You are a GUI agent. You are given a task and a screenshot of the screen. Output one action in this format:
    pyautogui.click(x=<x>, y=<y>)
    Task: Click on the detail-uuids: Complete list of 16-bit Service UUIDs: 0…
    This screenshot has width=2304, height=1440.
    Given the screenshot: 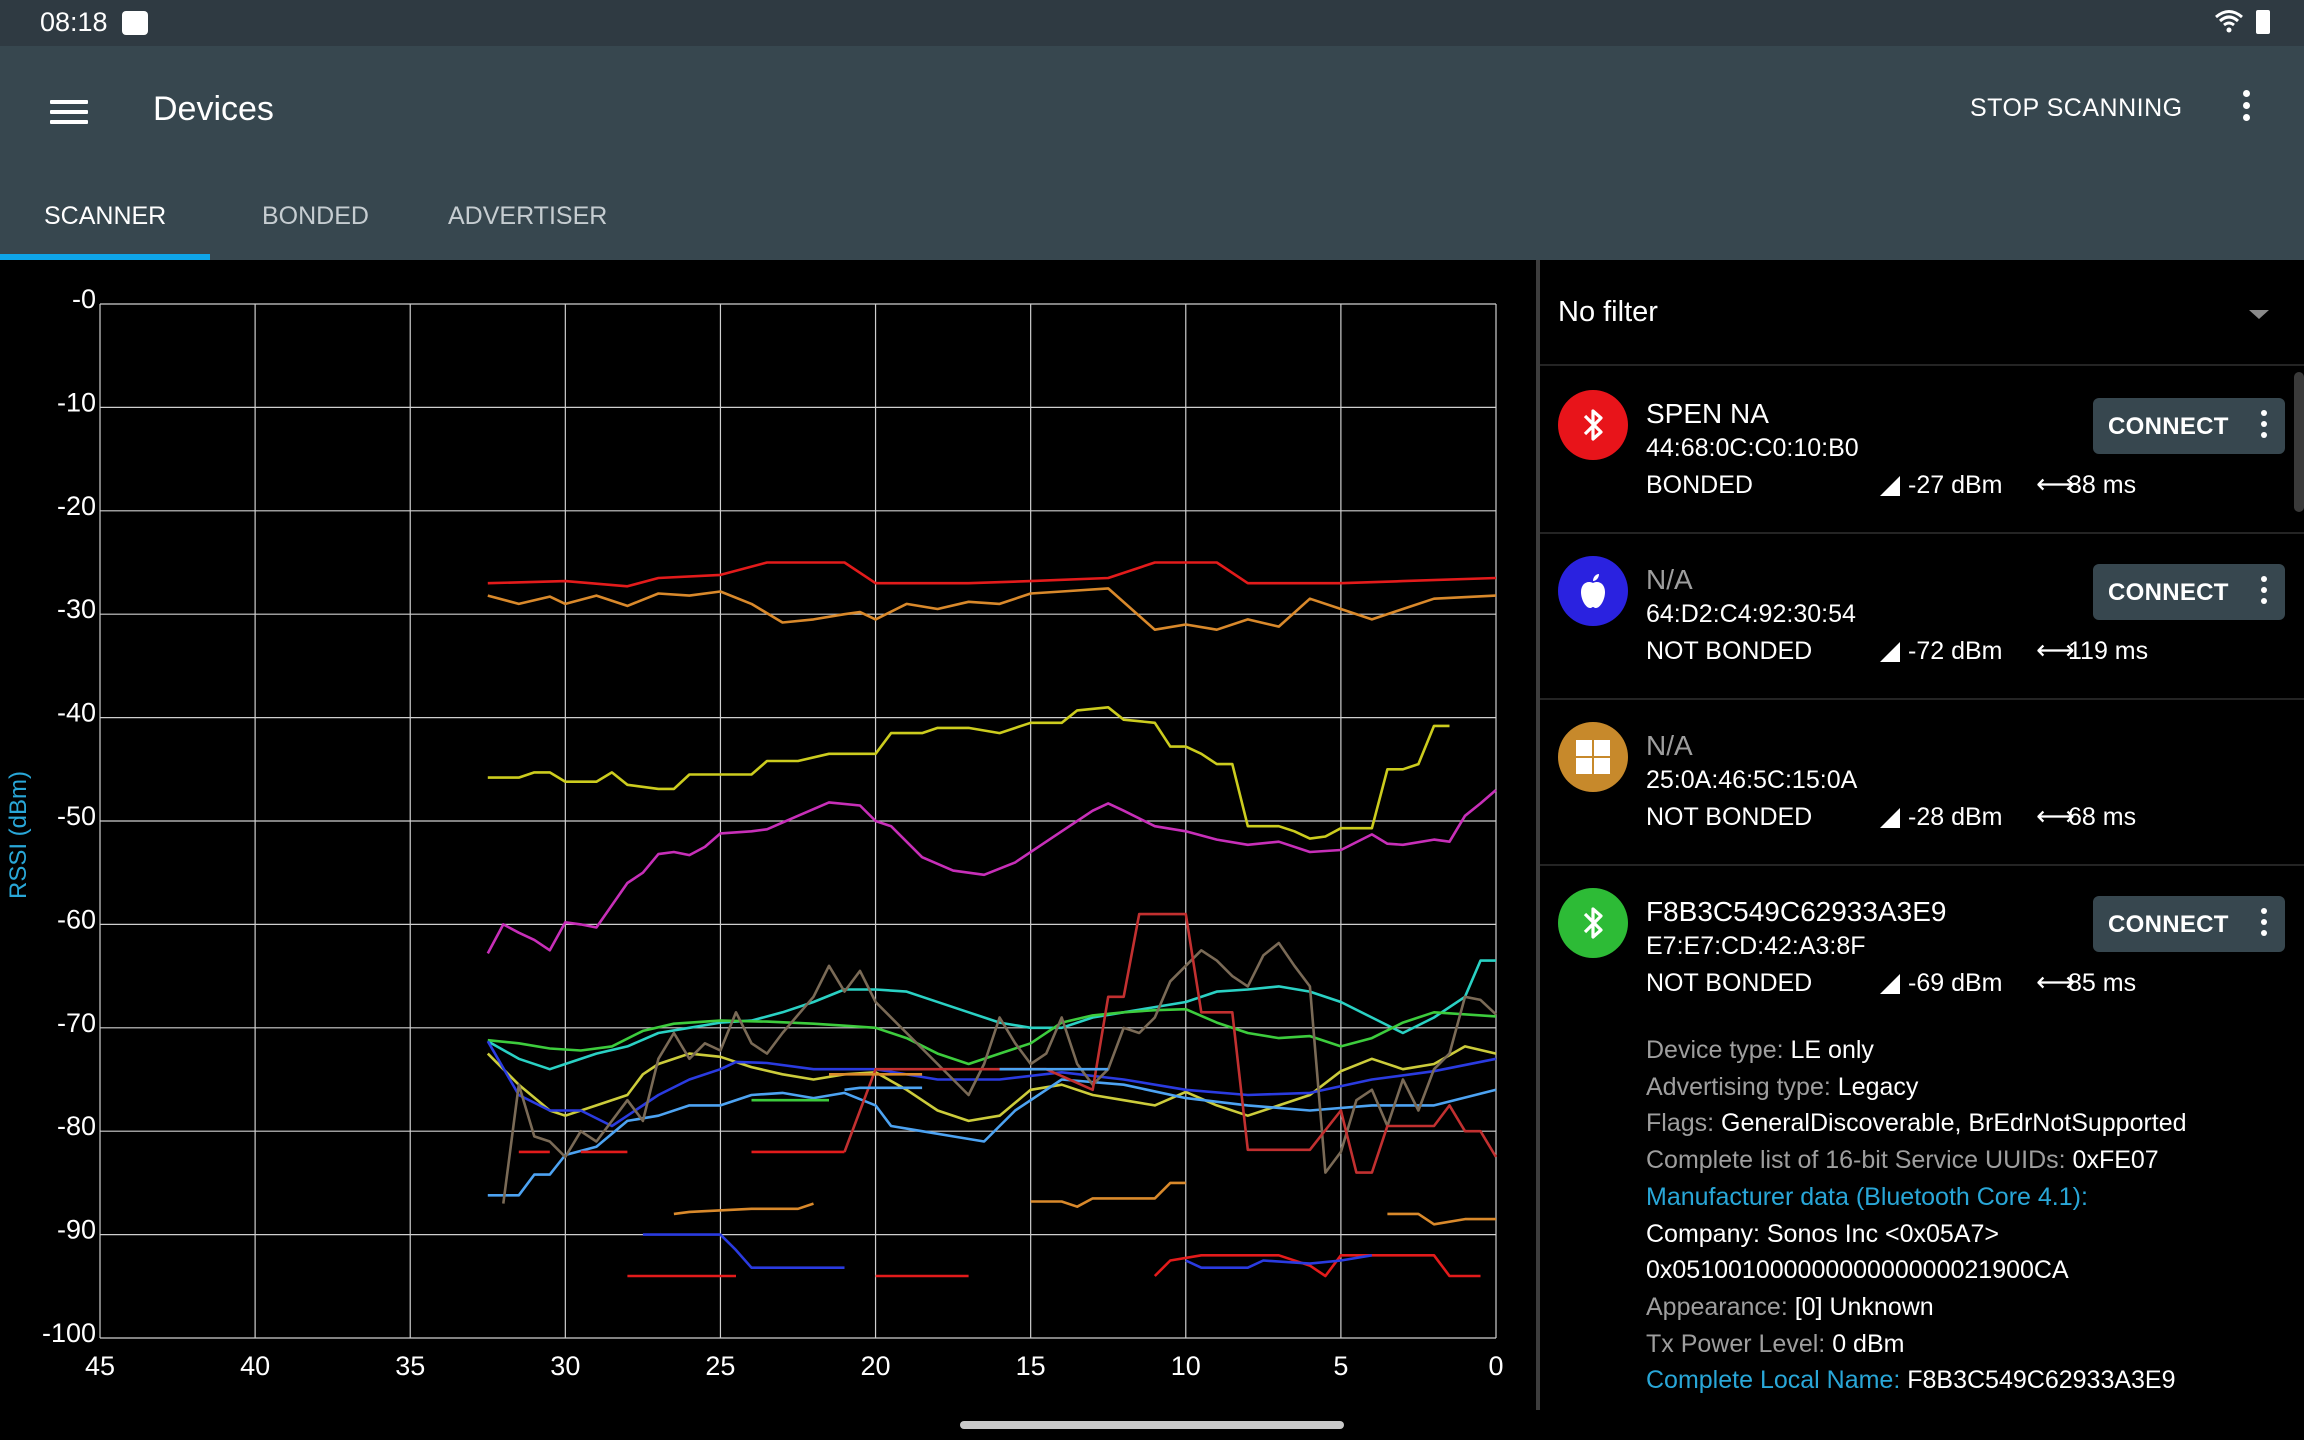 What is the action you would take?
    pyautogui.click(x=1971, y=1160)
    